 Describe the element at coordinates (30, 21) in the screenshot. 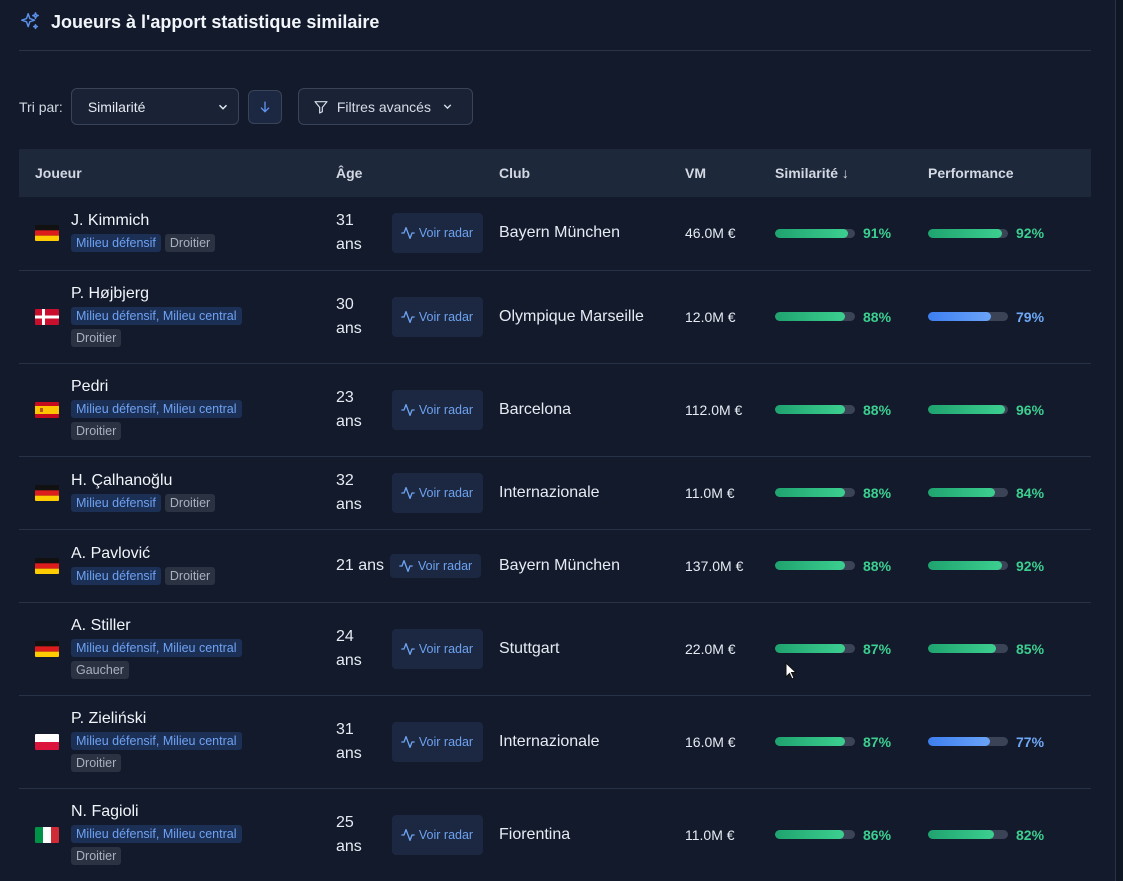

I see `sparkles-icon` at that location.